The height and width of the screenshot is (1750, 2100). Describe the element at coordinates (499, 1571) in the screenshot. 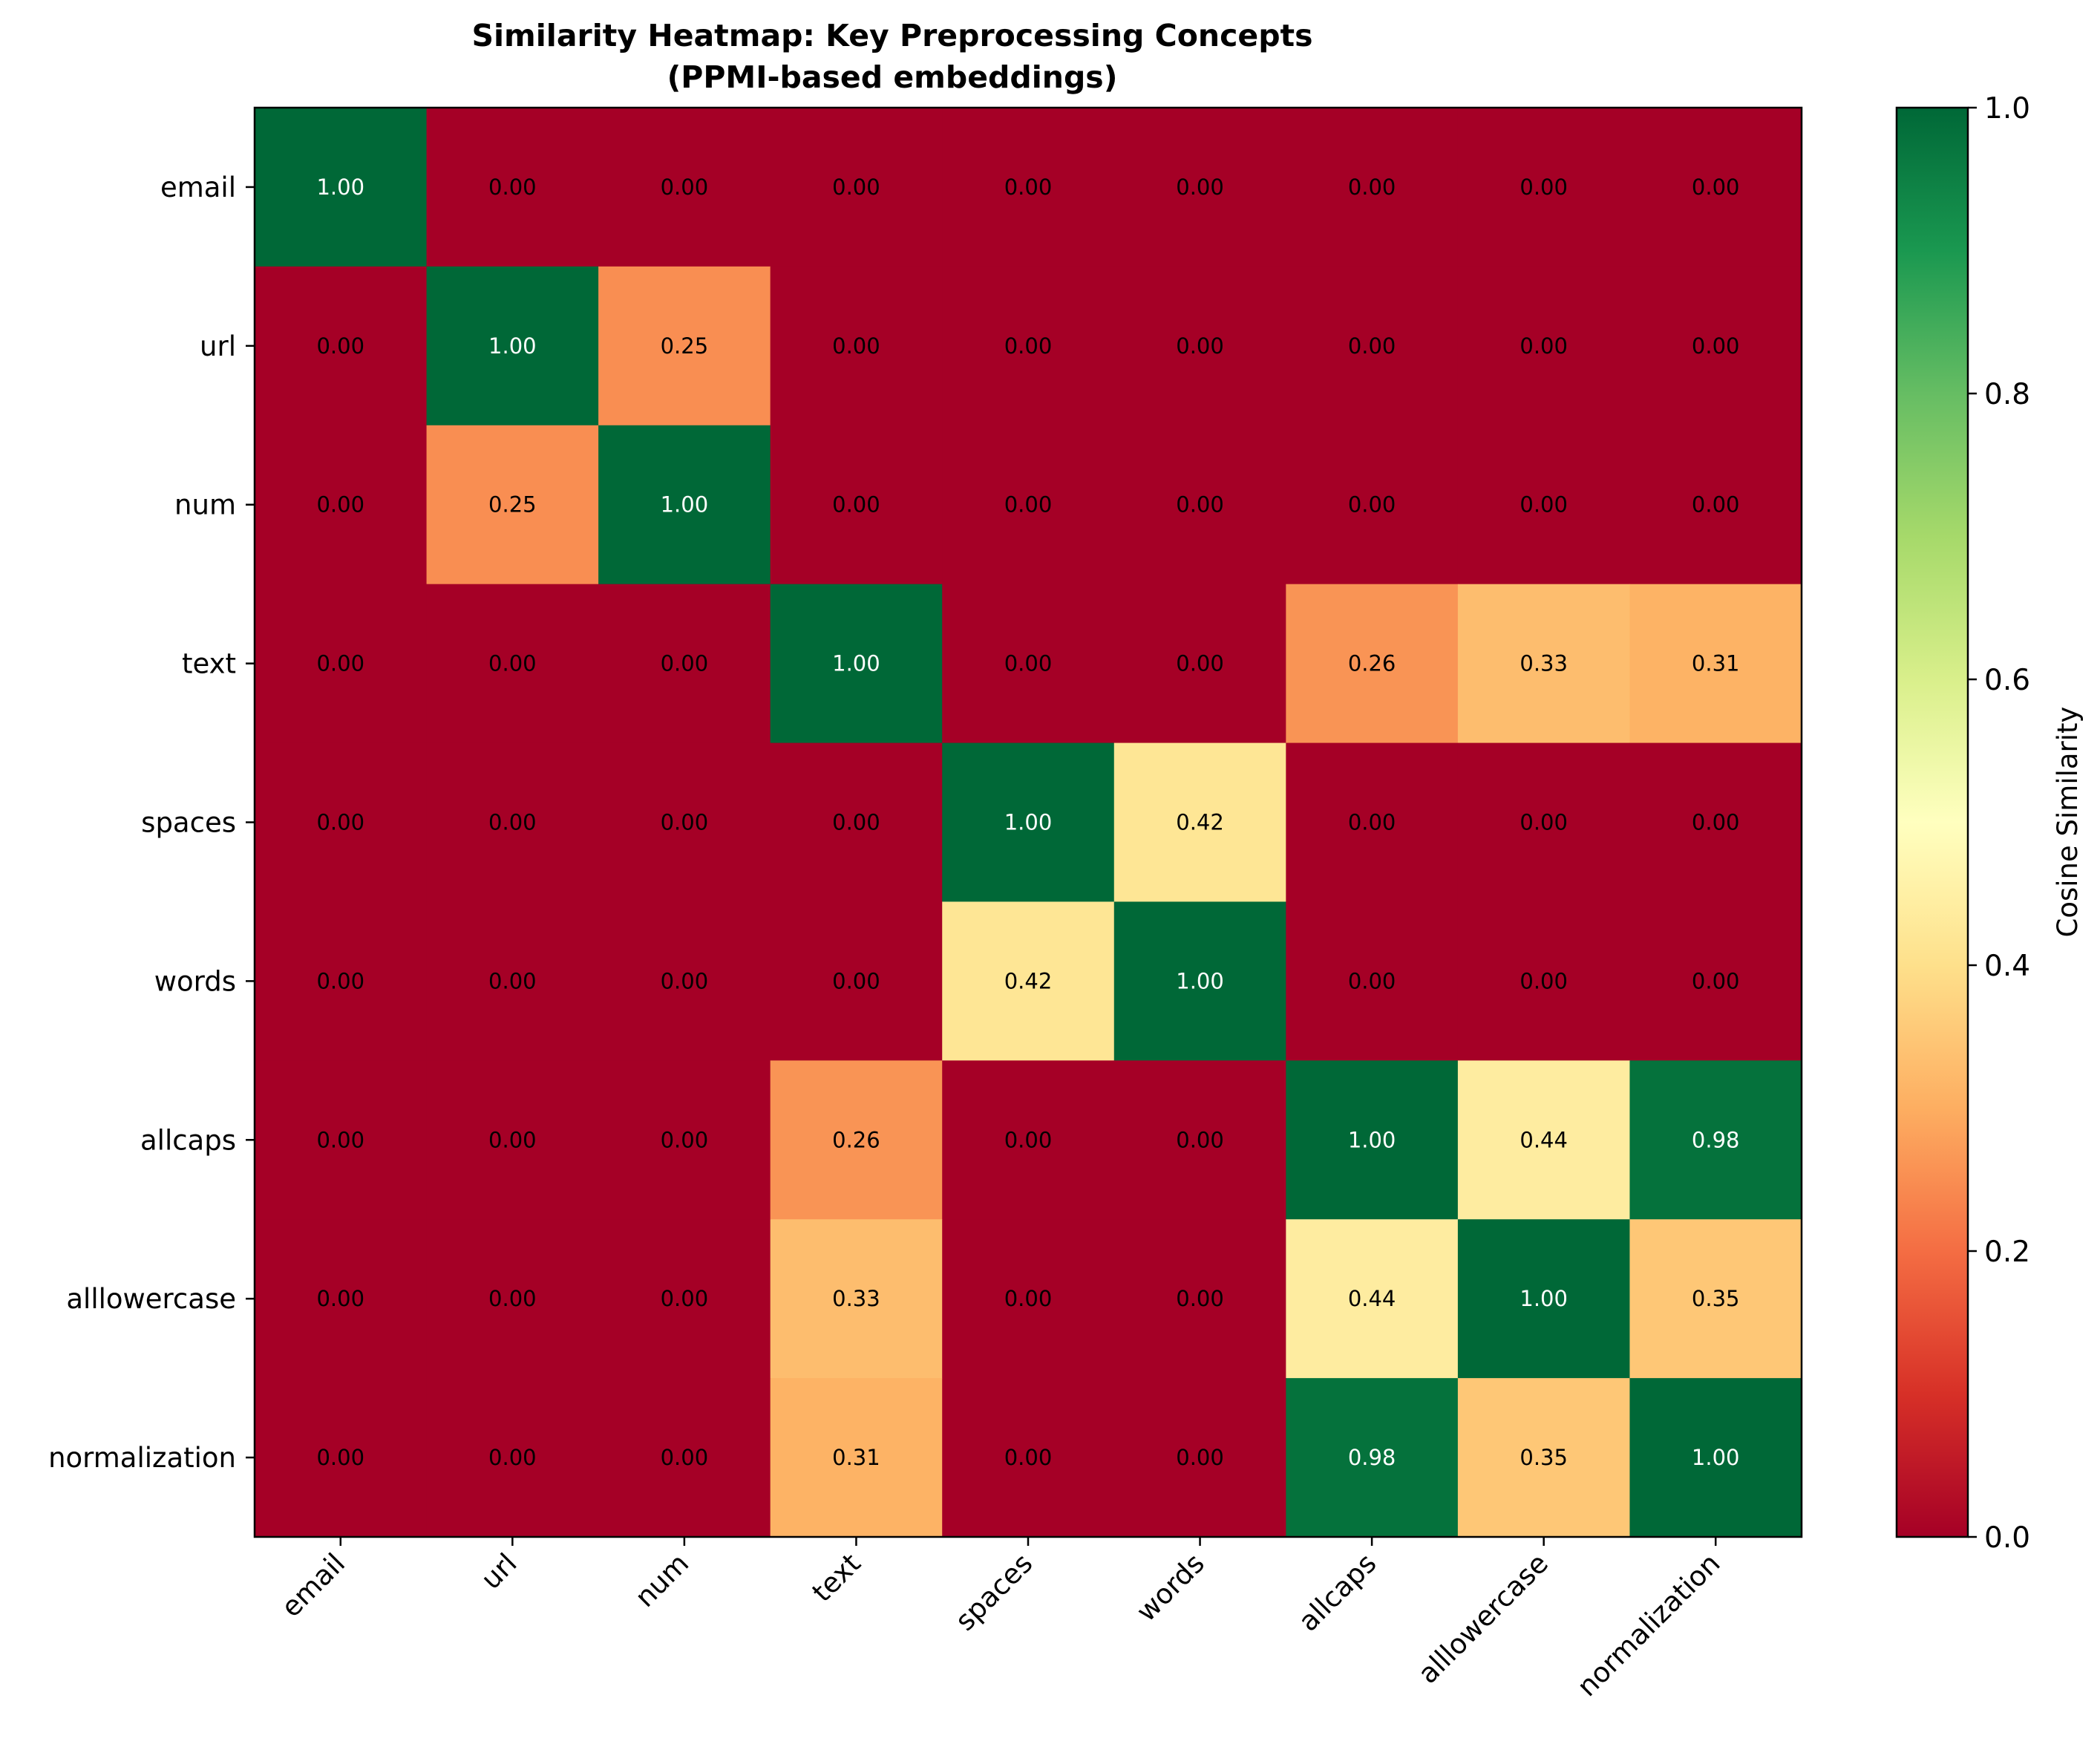

I see `x-tick-label: url` at that location.